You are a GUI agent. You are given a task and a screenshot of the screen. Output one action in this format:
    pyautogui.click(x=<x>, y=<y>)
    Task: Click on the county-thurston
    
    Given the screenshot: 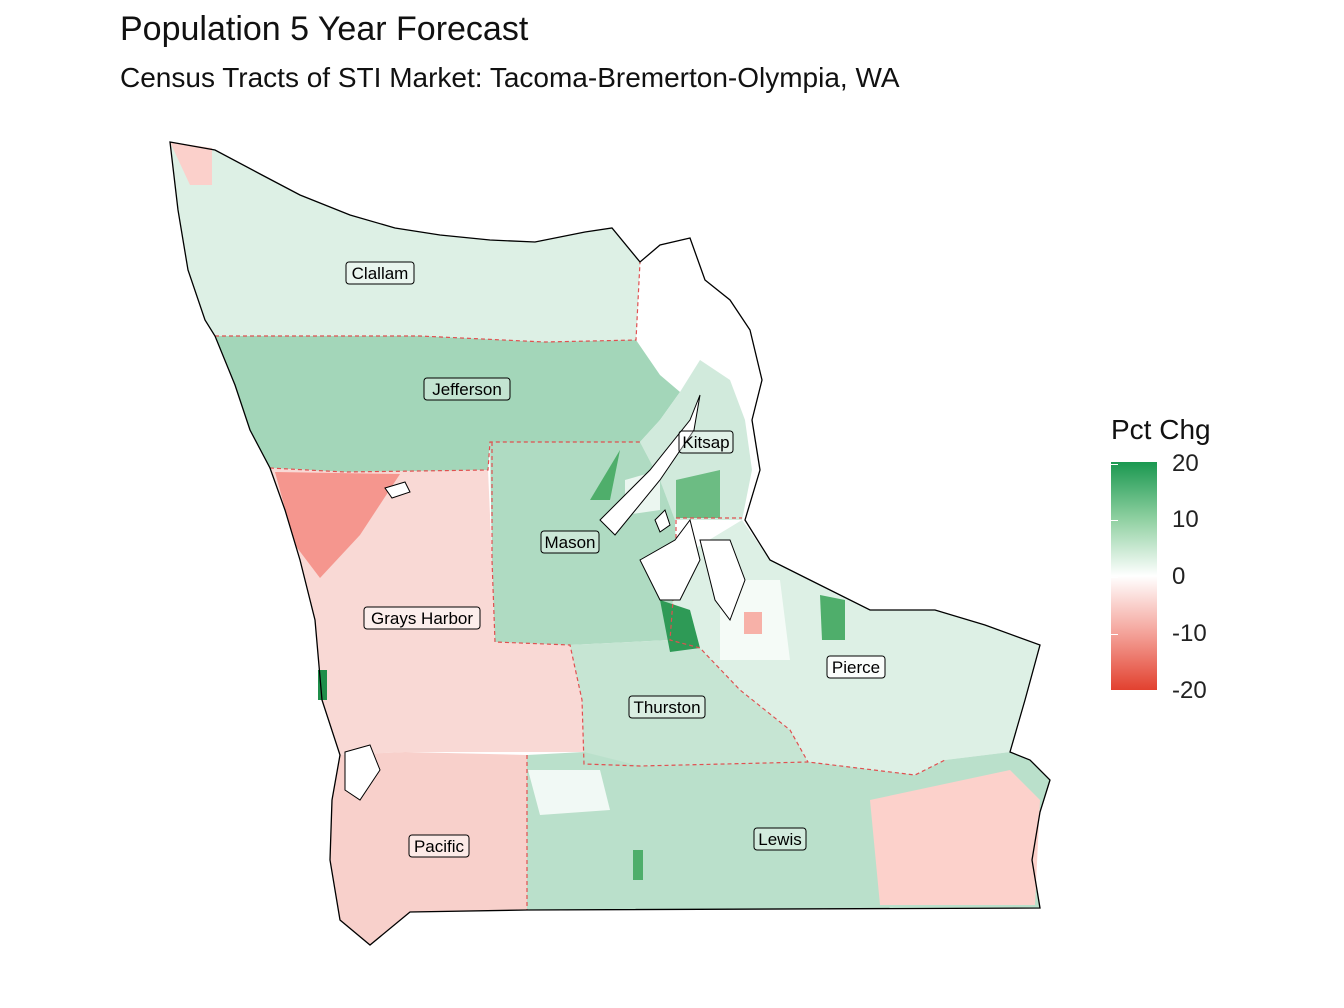 What is the action you would take?
    pyautogui.click(x=689, y=703)
    